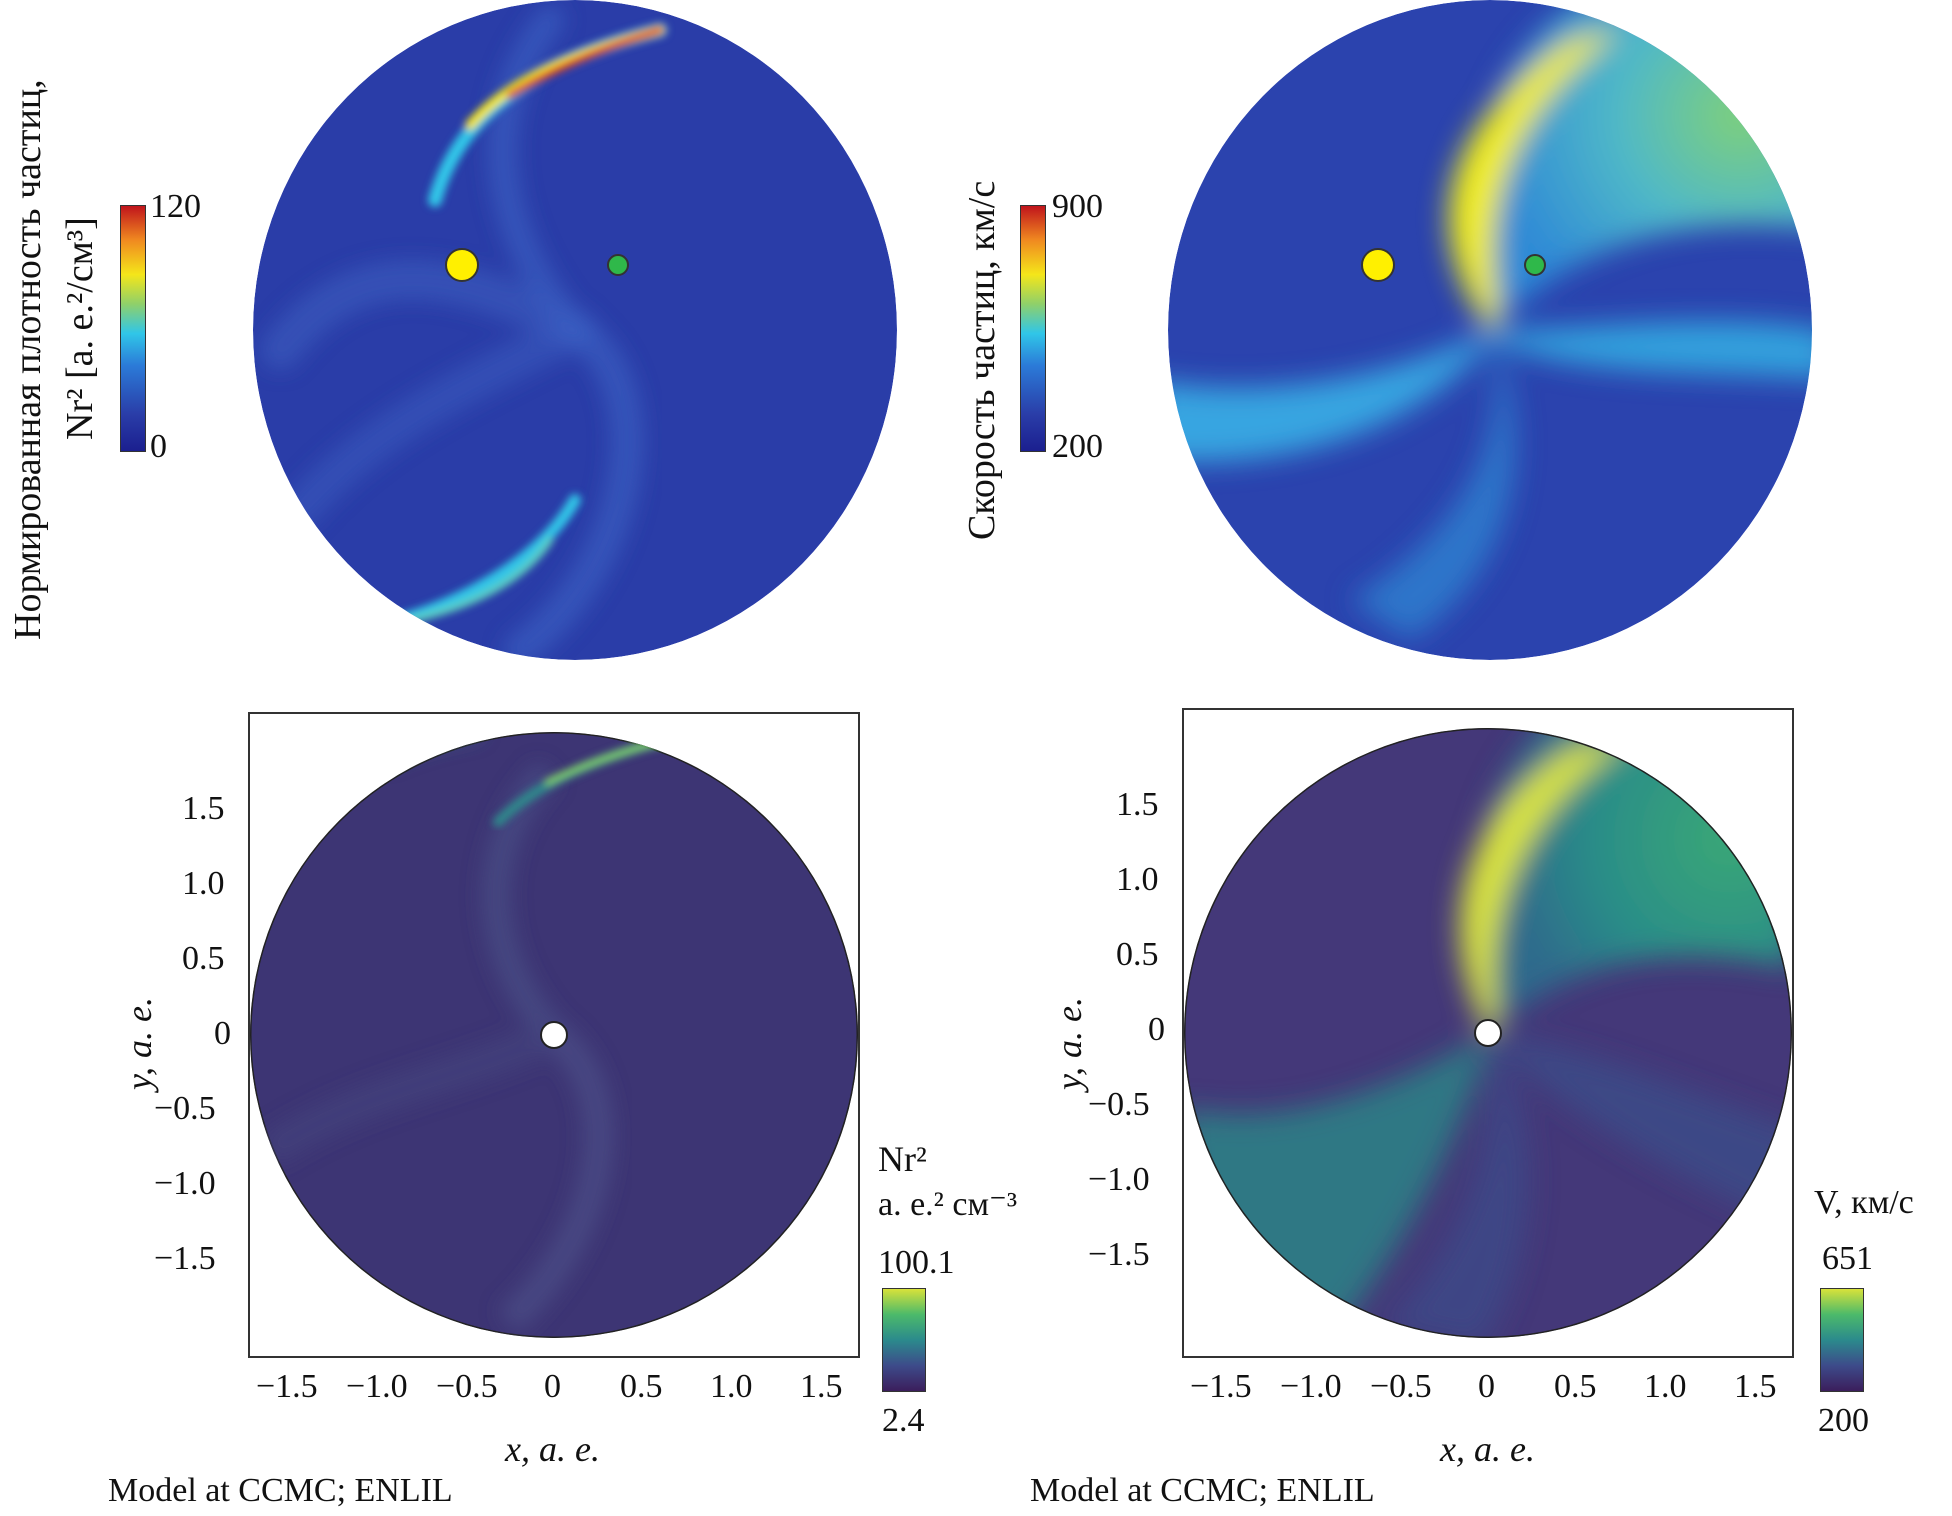  What do you see at coordinates (1843, 1420) in the screenshot?
I see `colorbar-v-min: 200` at bounding box center [1843, 1420].